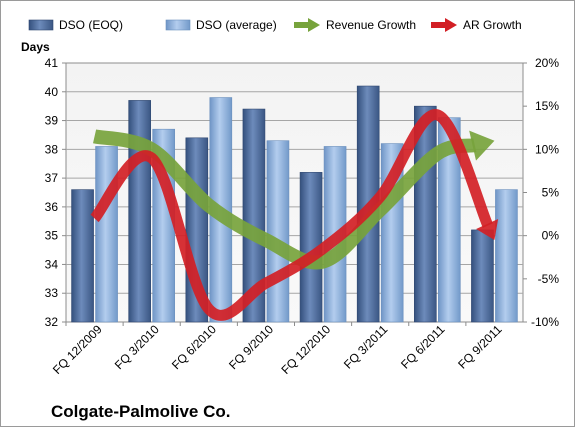 This screenshot has width=575, height=428. Describe the element at coordinates (545, 322) in the screenshot. I see `y2-tick-label: -10%` at that location.